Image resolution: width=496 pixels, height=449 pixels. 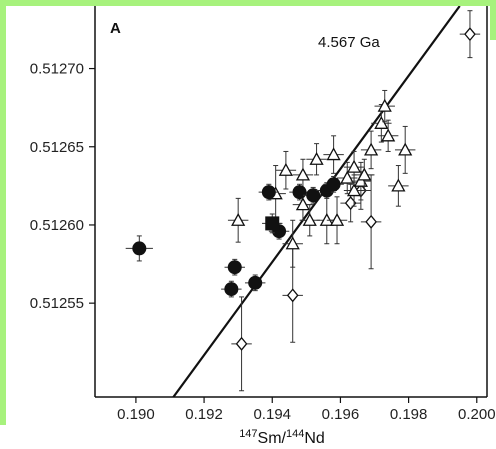 What do you see at coordinates (115, 28) in the screenshot?
I see `panel-label: A` at bounding box center [115, 28].